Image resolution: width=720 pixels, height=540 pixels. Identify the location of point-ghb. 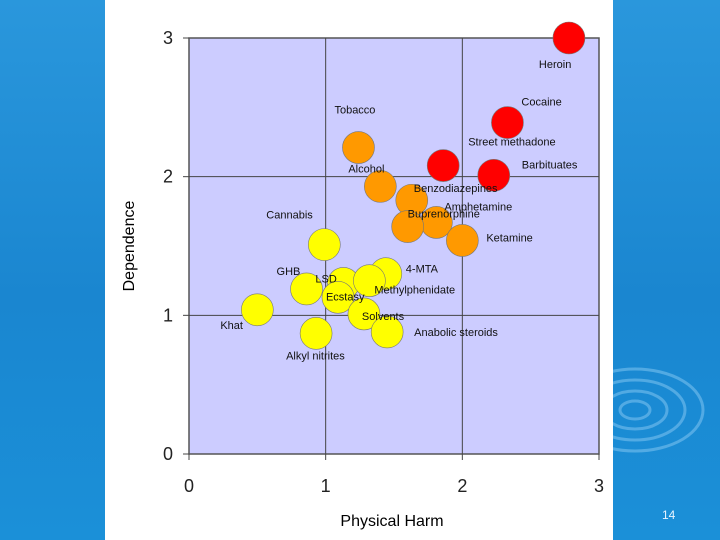
(306, 289).